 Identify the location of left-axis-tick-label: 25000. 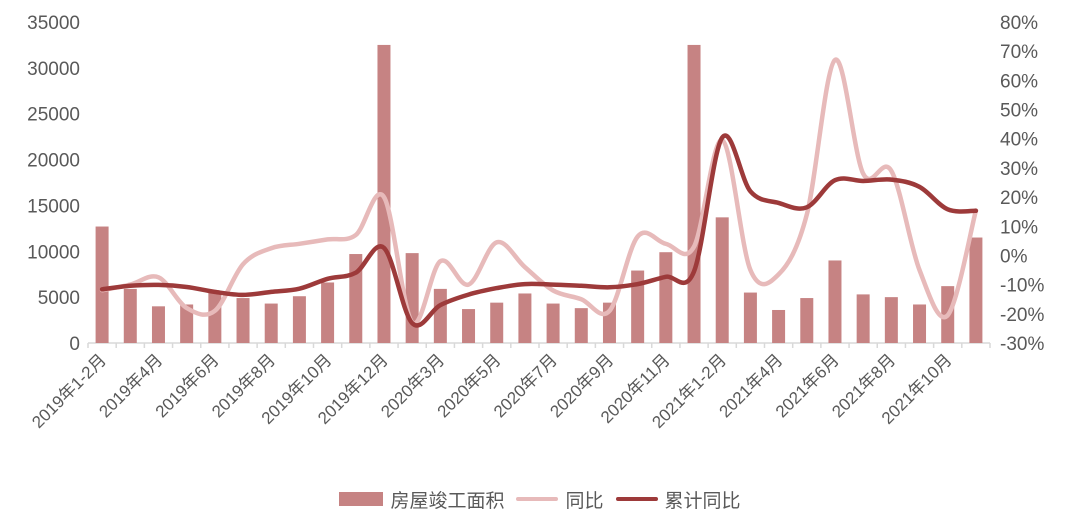
(53, 115).